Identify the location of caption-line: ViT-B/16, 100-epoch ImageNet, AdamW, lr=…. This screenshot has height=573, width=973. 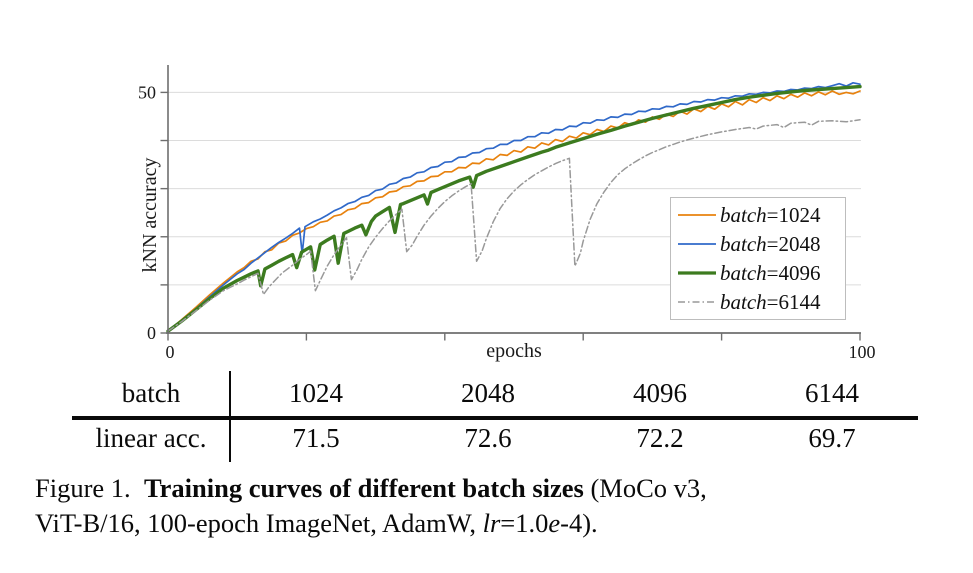
(497, 523).